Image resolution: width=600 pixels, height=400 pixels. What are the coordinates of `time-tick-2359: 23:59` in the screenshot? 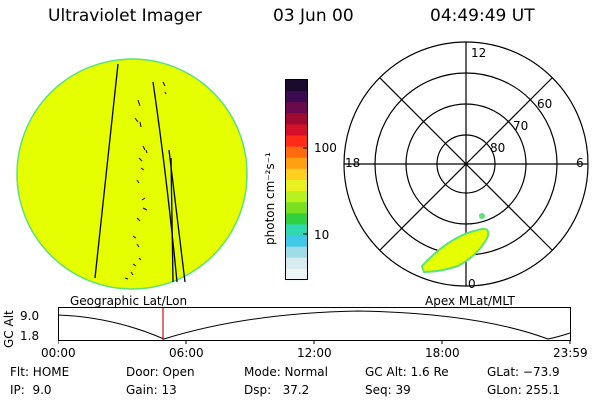 It's located at (570, 353).